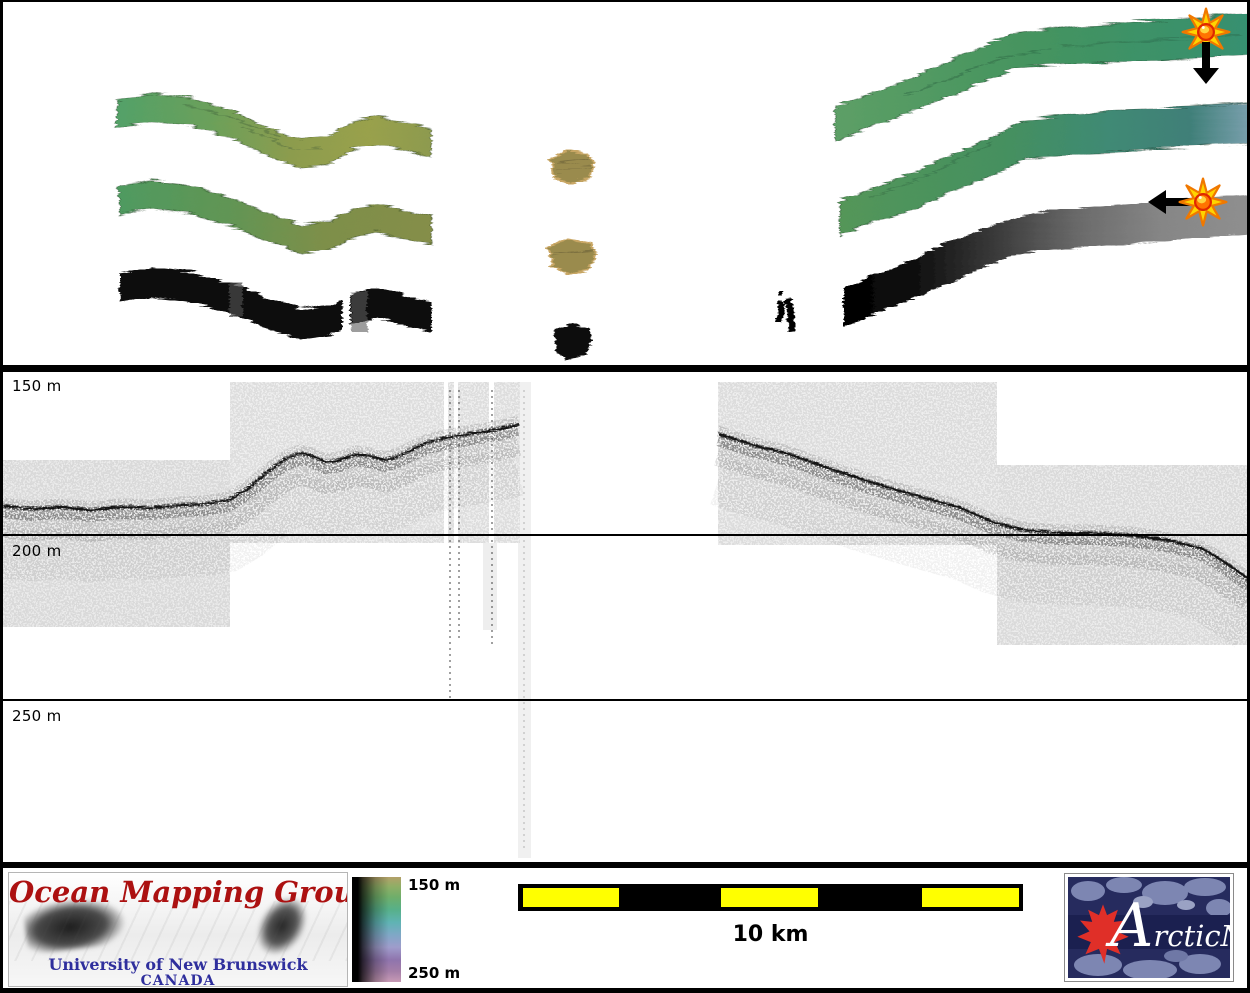 The width and height of the screenshot is (1250, 993). What do you see at coordinates (770, 934) in the screenshot?
I see `scale-bar-label: 10 km` at bounding box center [770, 934].